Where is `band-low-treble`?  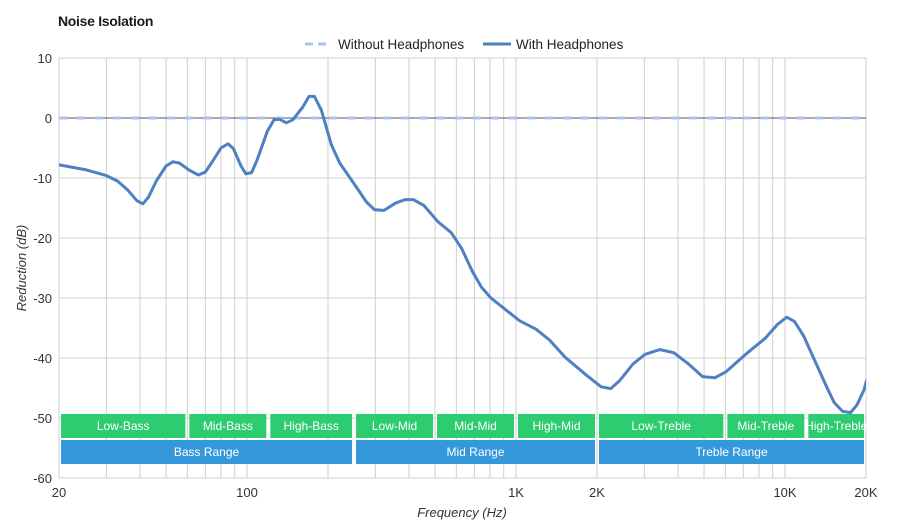 band-low-treble is located at coordinates (661, 426).